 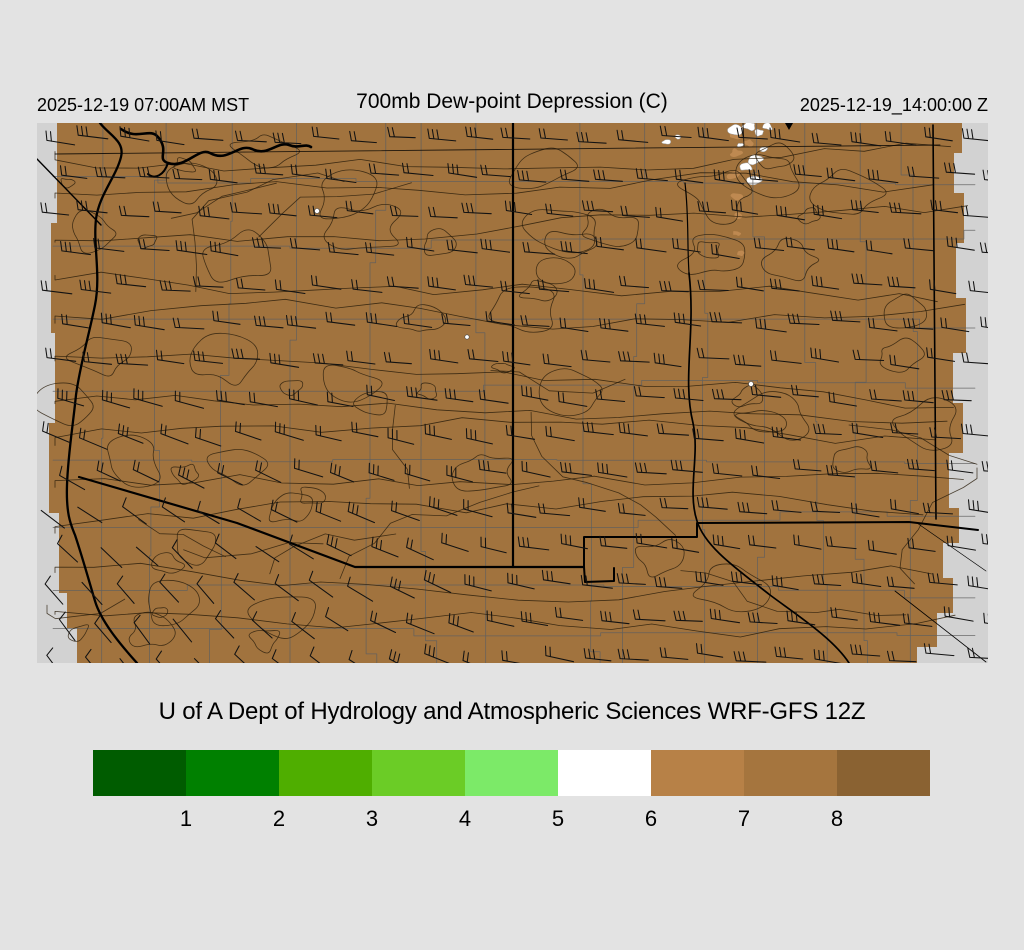 I want to click on colorbar-tick-label: 8, so click(x=837, y=818).